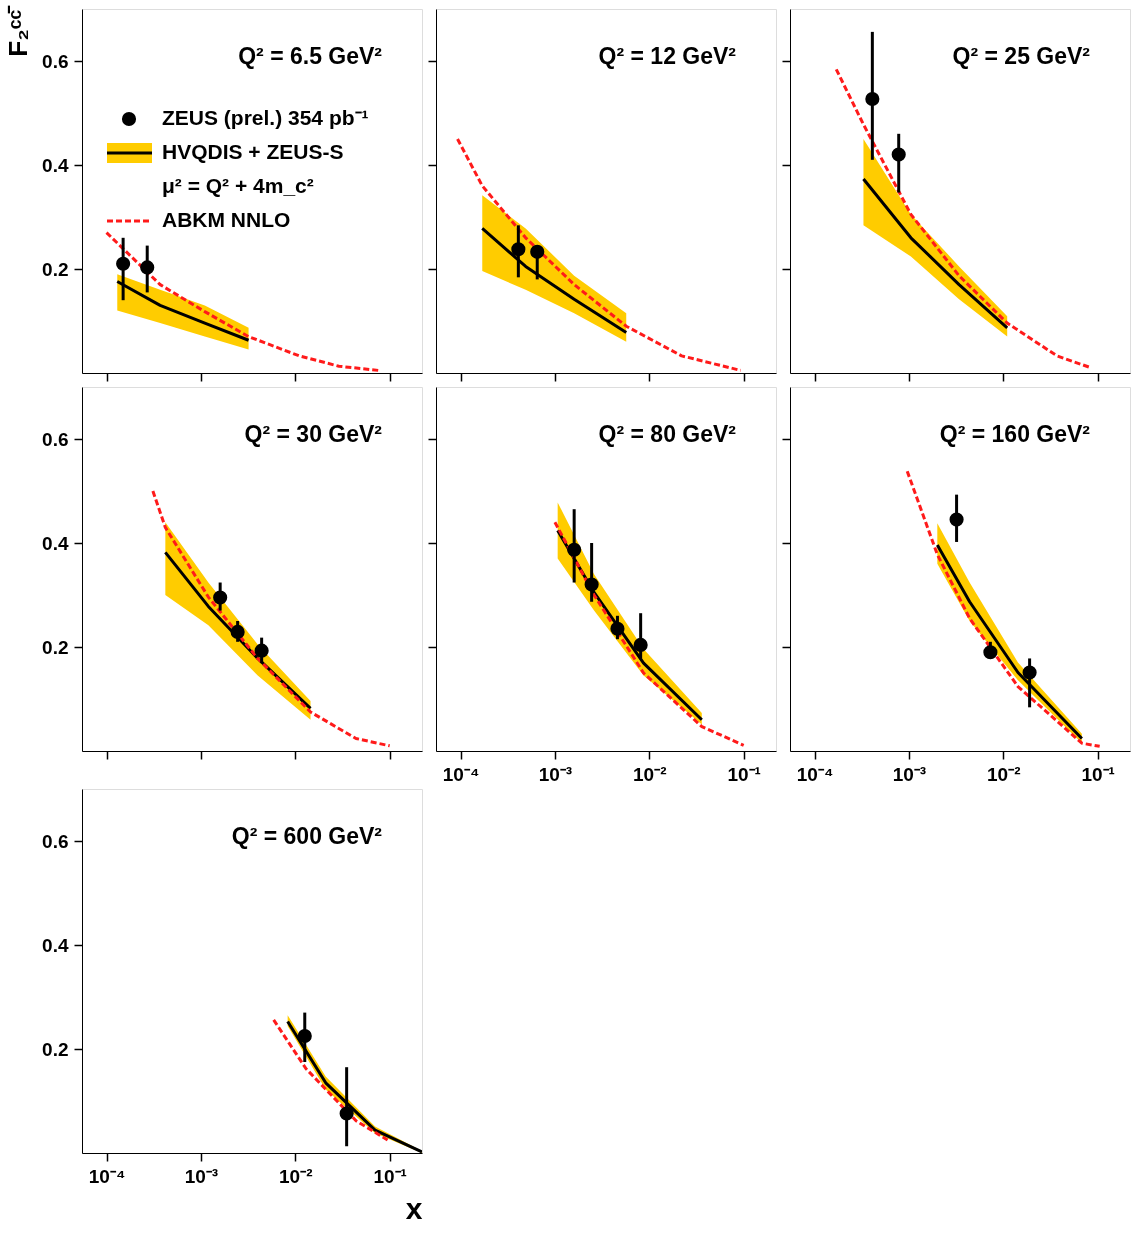 This screenshot has width=1146, height=1244. What do you see at coordinates (310, 56) in the screenshot?
I see `text: Q² = 6.5 GeV²` at bounding box center [310, 56].